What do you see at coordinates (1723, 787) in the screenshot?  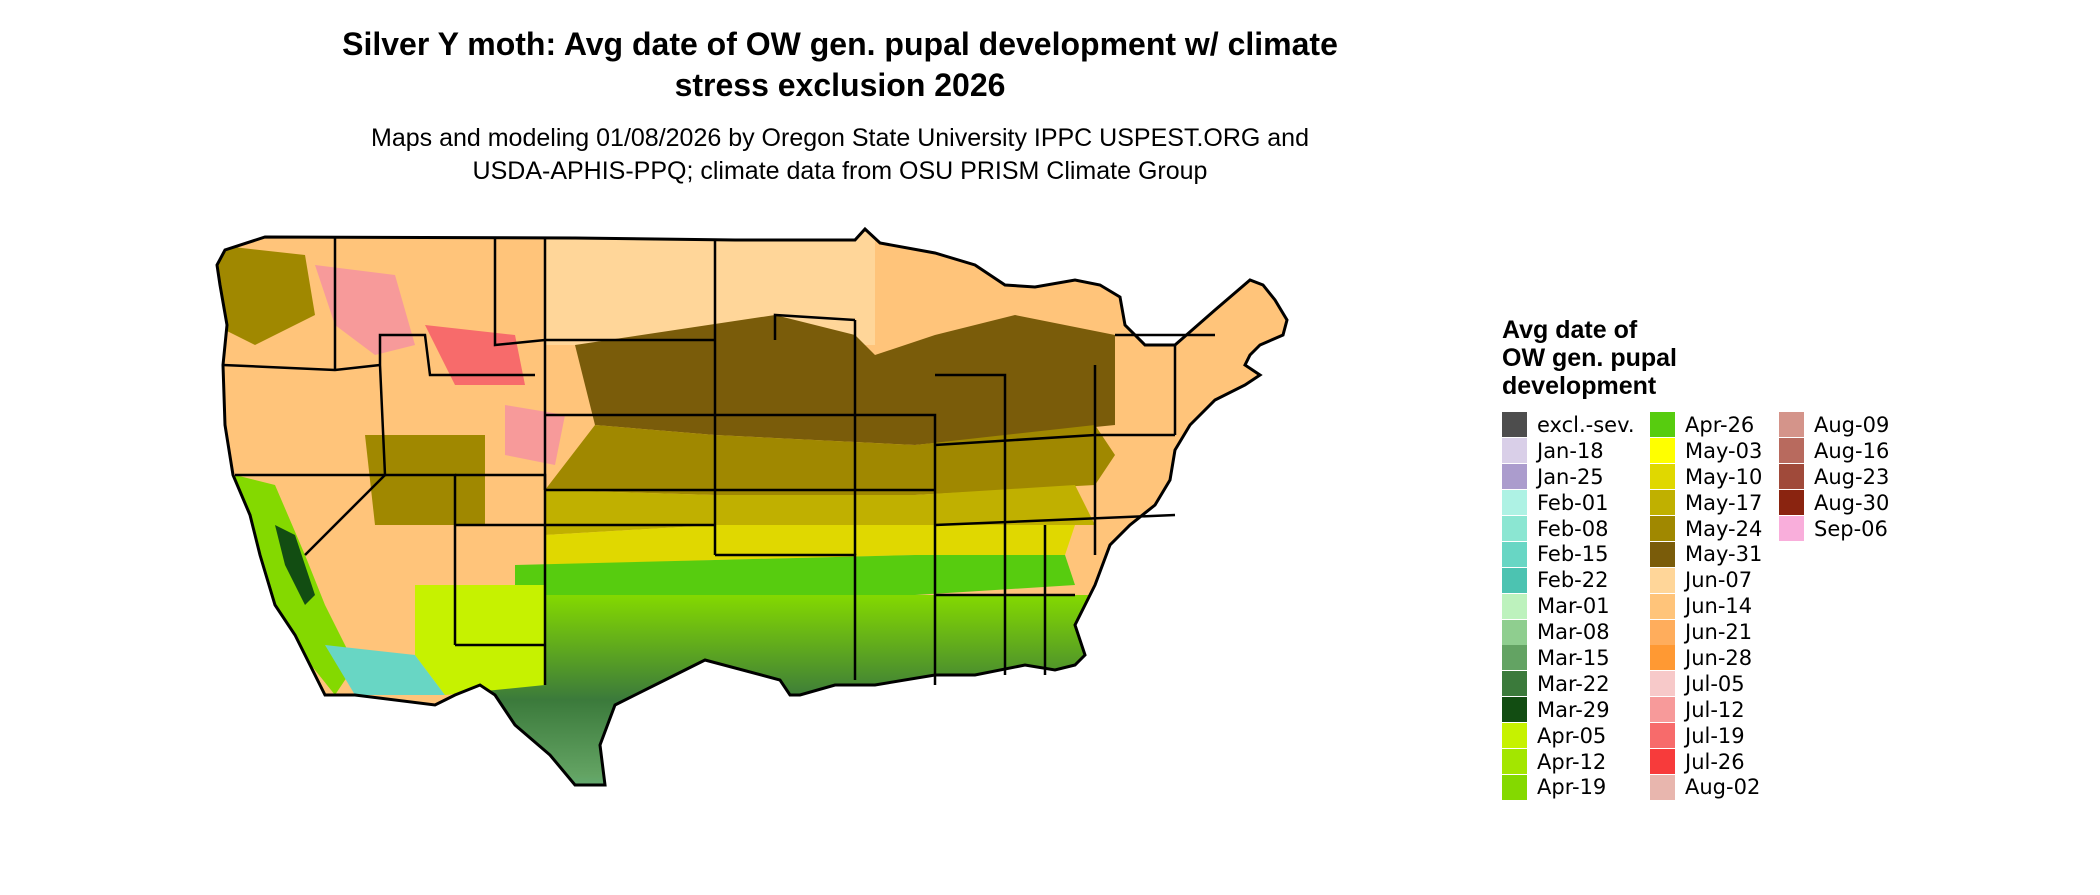 I see `legend-label: Aug-02` at bounding box center [1723, 787].